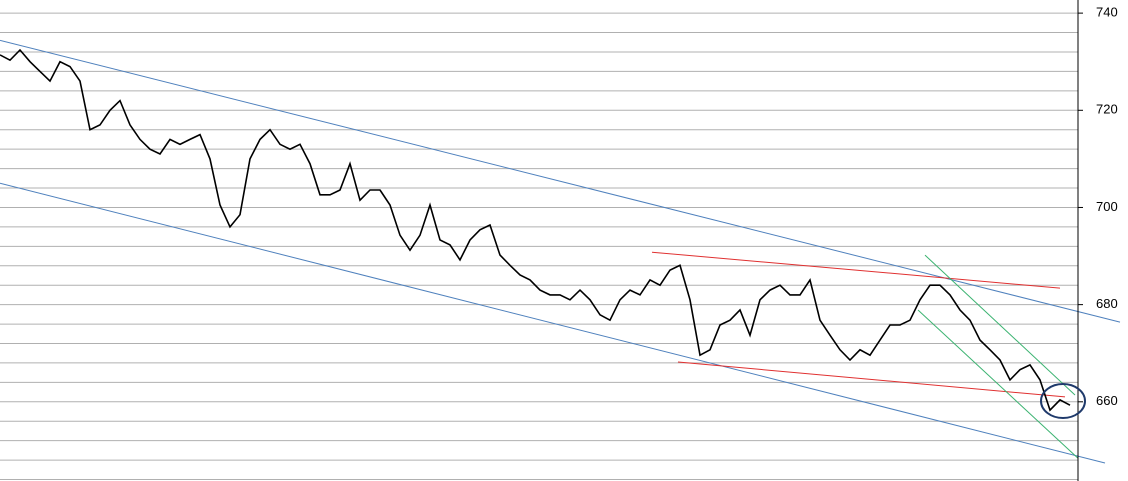 Image resolution: width=1128 pixels, height=481 pixels. I want to click on y-axis-ticks: 660 680 700 720 740, so click(1098, 206).